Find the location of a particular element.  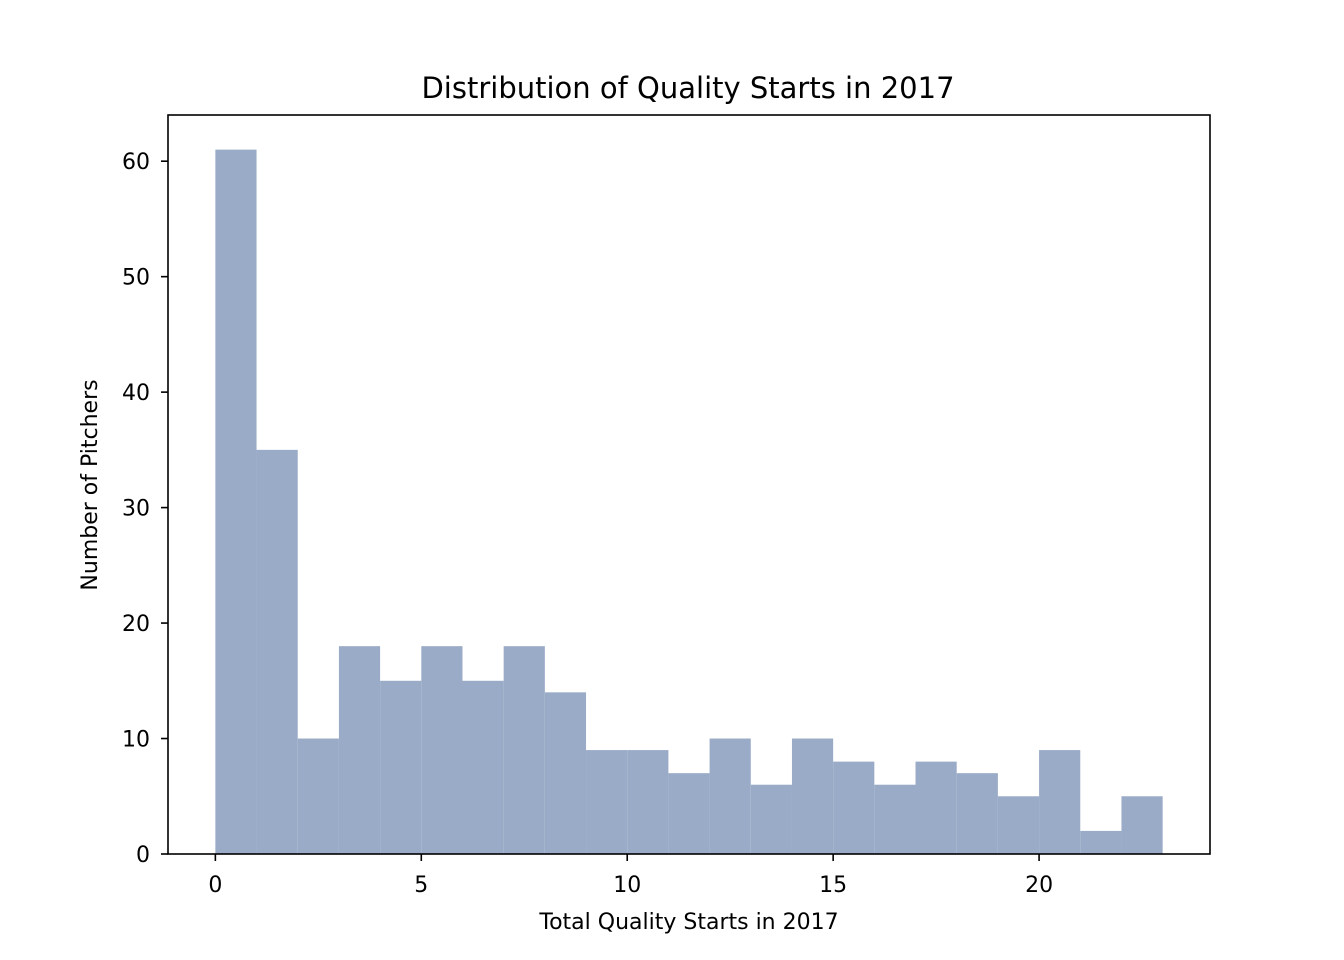

chart-title: Distribution of Quality Starts in 2017 is located at coordinates (687, 88).